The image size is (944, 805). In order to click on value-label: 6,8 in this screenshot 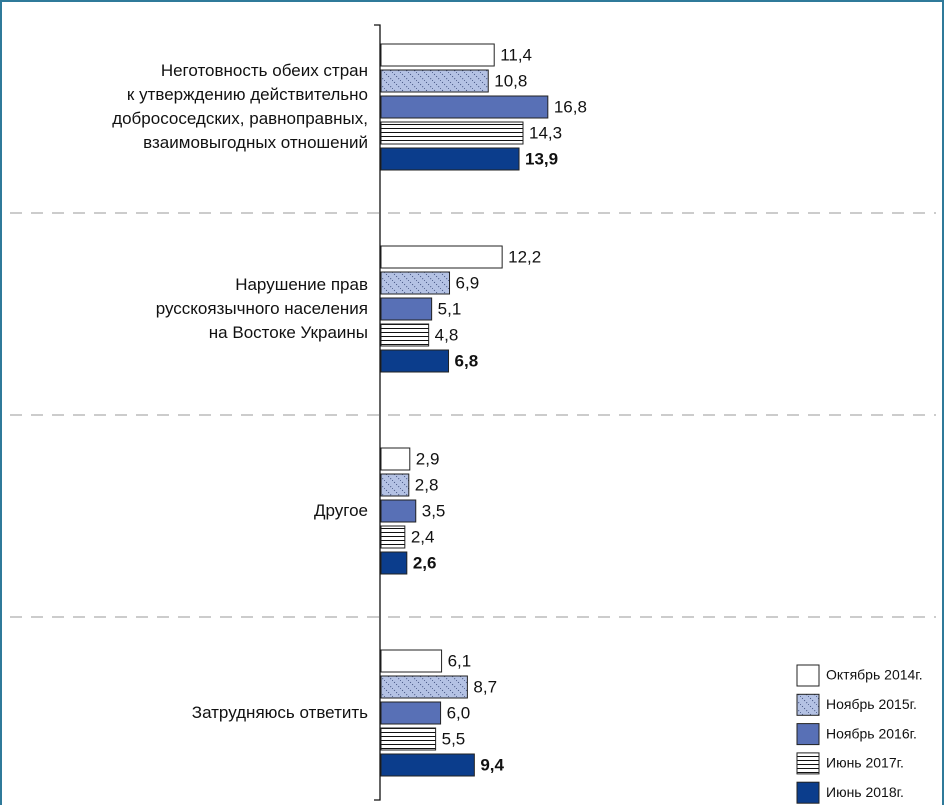, I will do `click(467, 360)`.